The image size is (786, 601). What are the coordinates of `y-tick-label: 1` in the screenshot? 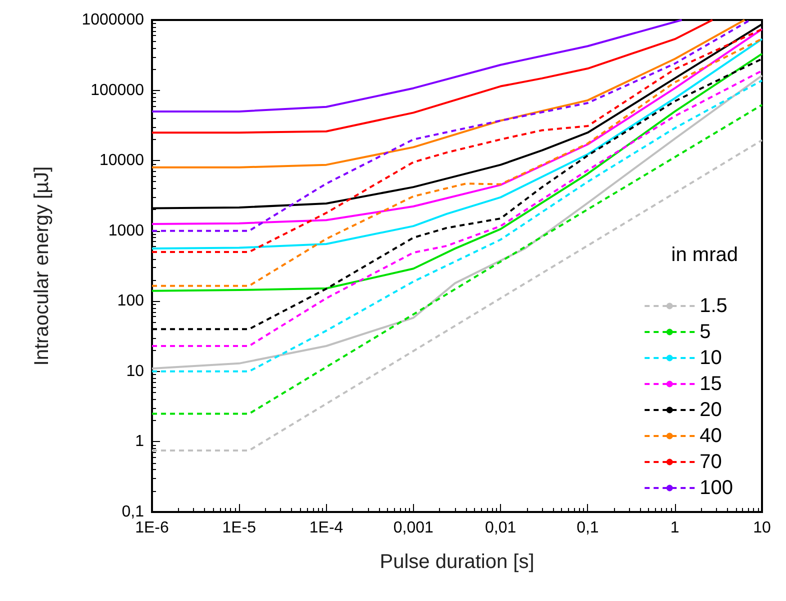 It's located at (139, 441).